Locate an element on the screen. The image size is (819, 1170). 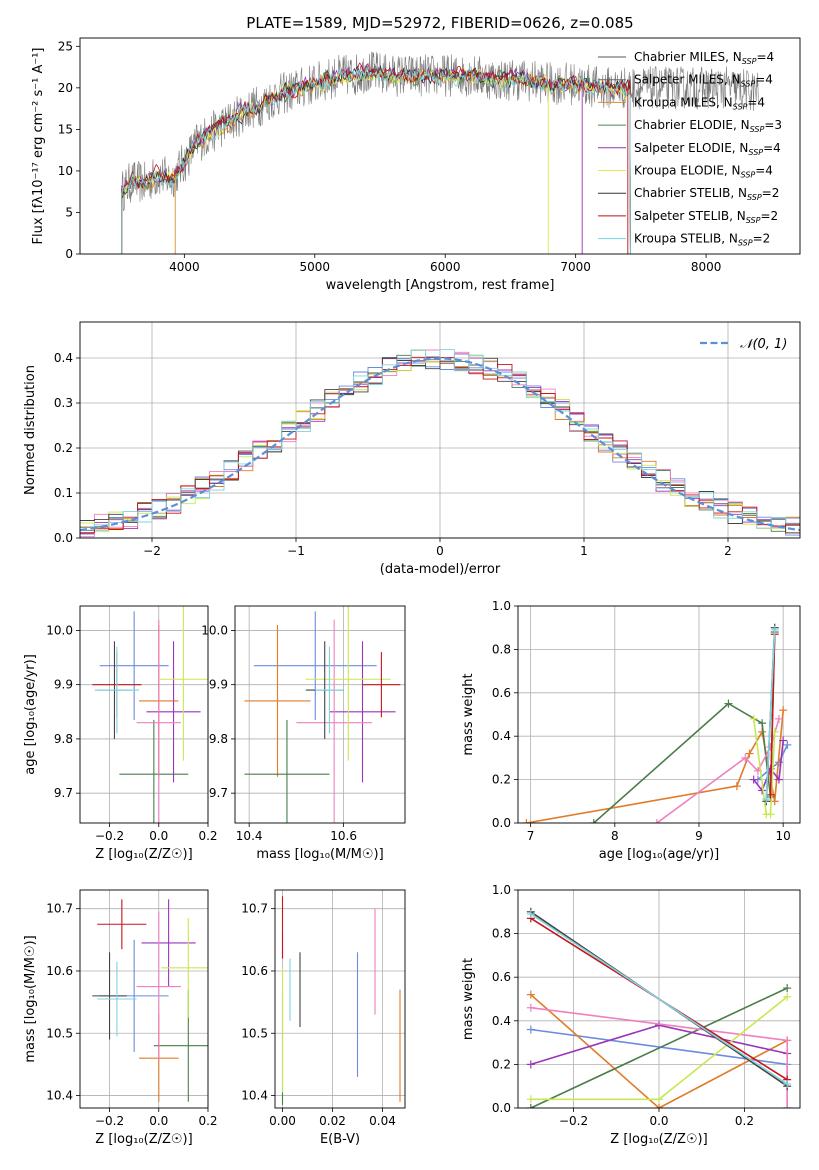
y-tick-label: 20 is located at coordinates (65, 88).